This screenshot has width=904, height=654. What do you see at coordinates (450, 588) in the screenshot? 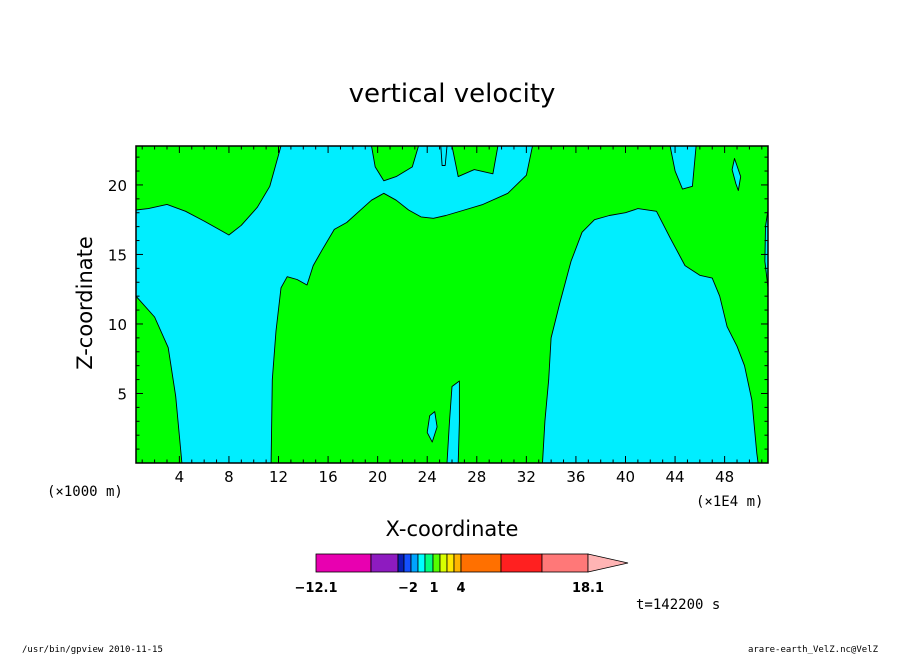
I see `colorbar-labels: −12.1 −2 1 4 18.1` at bounding box center [450, 588].